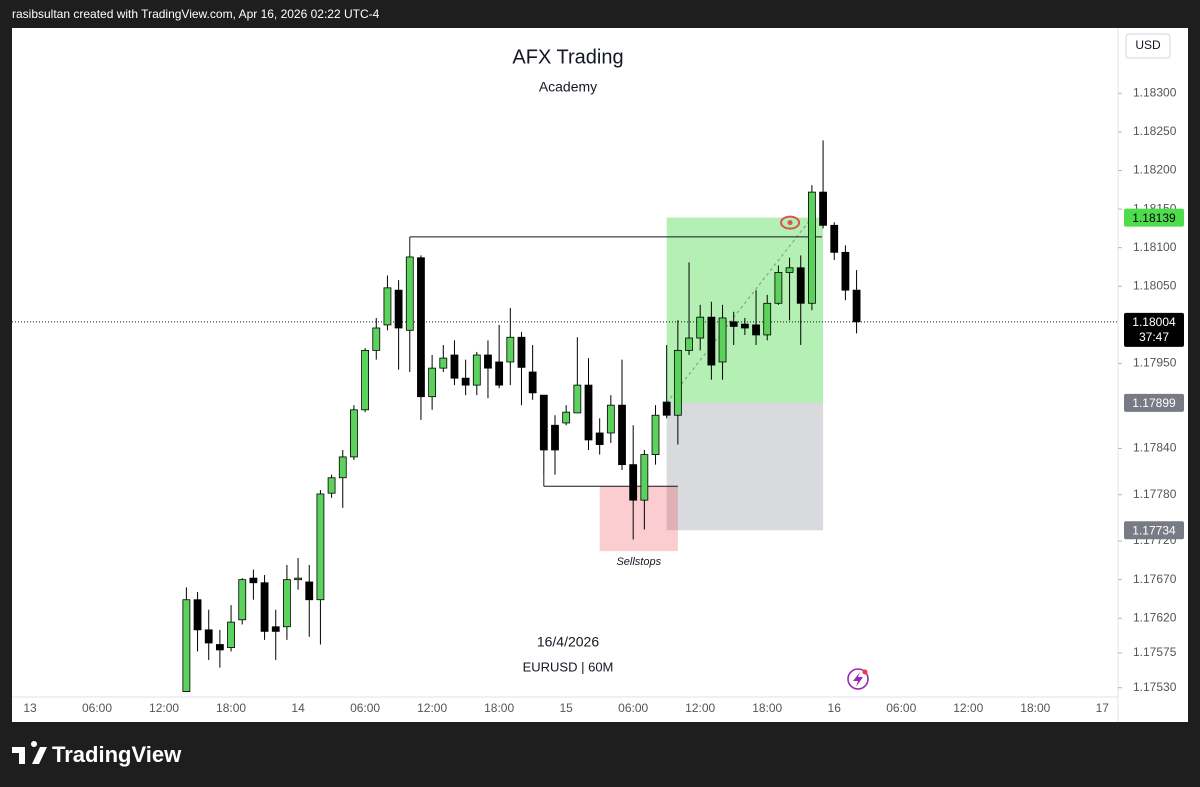 The width and height of the screenshot is (1200, 787). I want to click on chart-title: AFX Trading, so click(567, 57).